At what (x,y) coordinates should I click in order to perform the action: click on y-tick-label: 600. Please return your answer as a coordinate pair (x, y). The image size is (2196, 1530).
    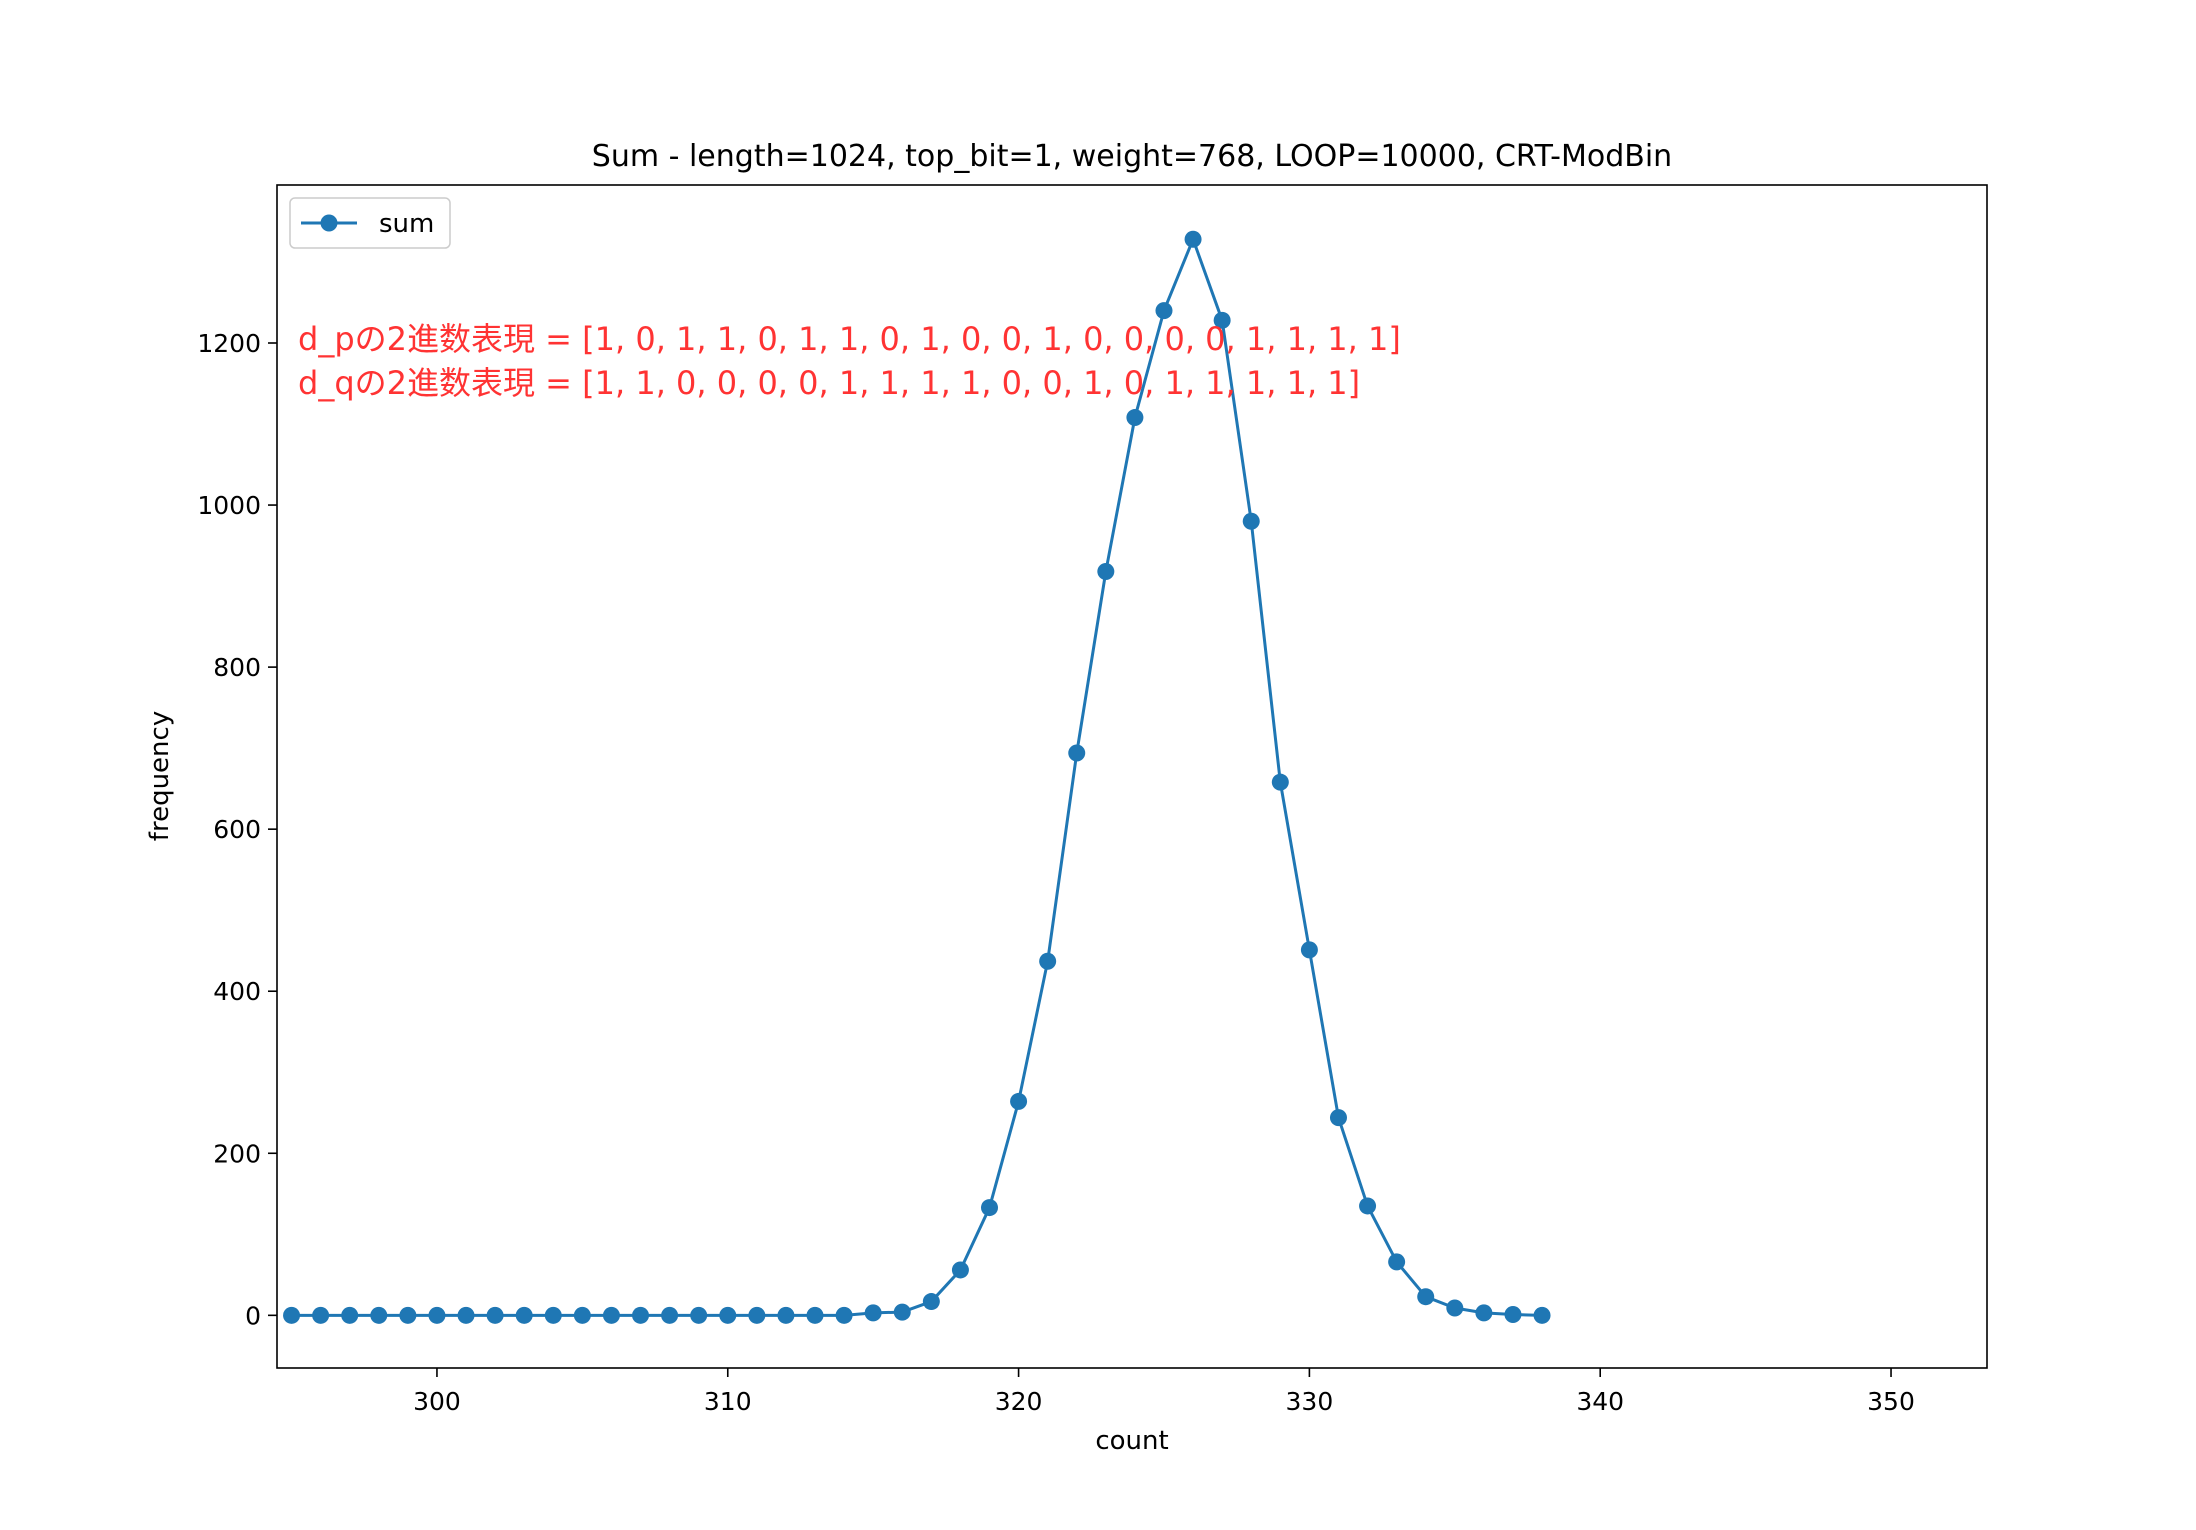
    Looking at the image, I should click on (237, 829).